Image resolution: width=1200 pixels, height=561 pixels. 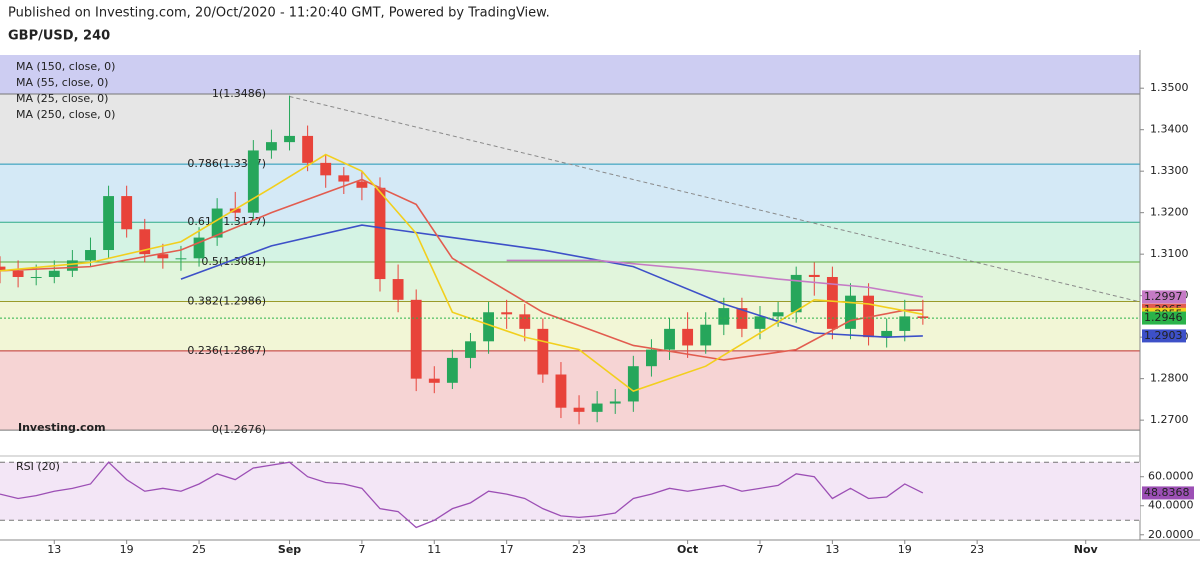 What do you see at coordinates (226, 300) in the screenshot?
I see `fib-label: 0.382(1.2986)` at bounding box center [226, 300].